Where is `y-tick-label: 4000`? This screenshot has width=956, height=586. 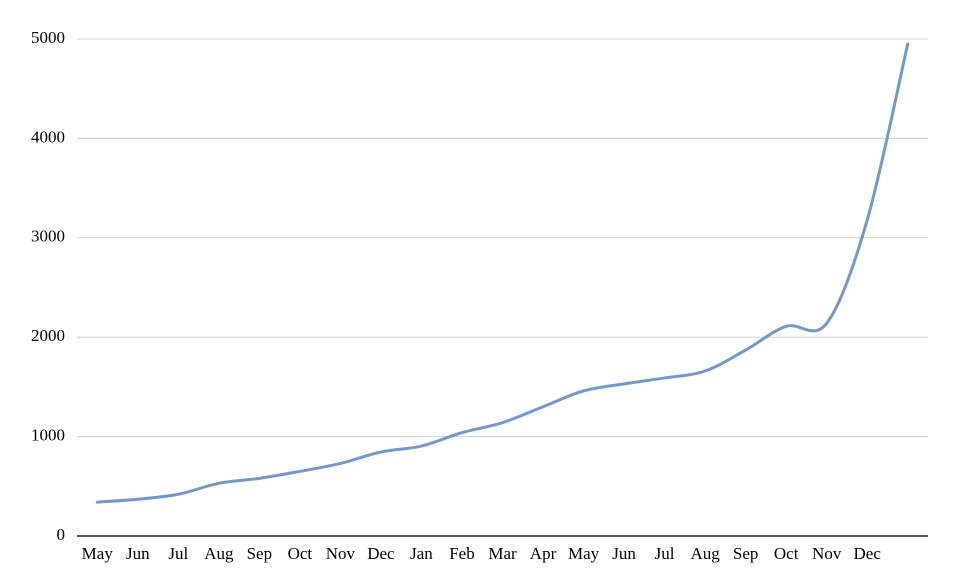
y-tick-label: 4000 is located at coordinates (48, 136).